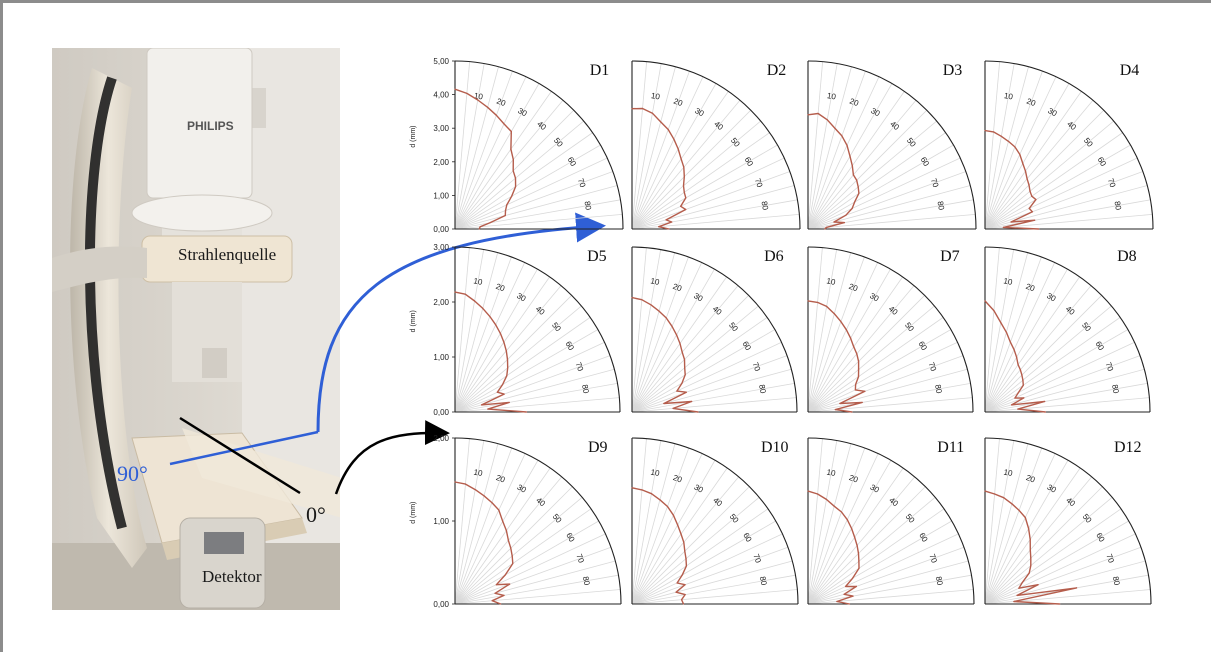  What do you see at coordinates (831, 281) in the screenshot?
I see `angle-tick-label: 10` at bounding box center [831, 281].